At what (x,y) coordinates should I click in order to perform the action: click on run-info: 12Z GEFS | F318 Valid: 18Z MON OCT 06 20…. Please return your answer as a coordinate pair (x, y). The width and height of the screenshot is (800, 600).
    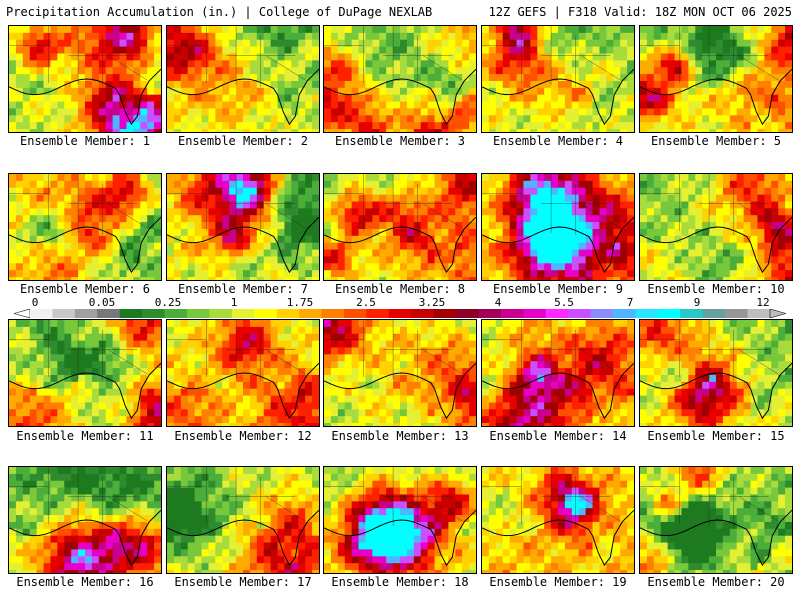
    Looking at the image, I should click on (640, 12).